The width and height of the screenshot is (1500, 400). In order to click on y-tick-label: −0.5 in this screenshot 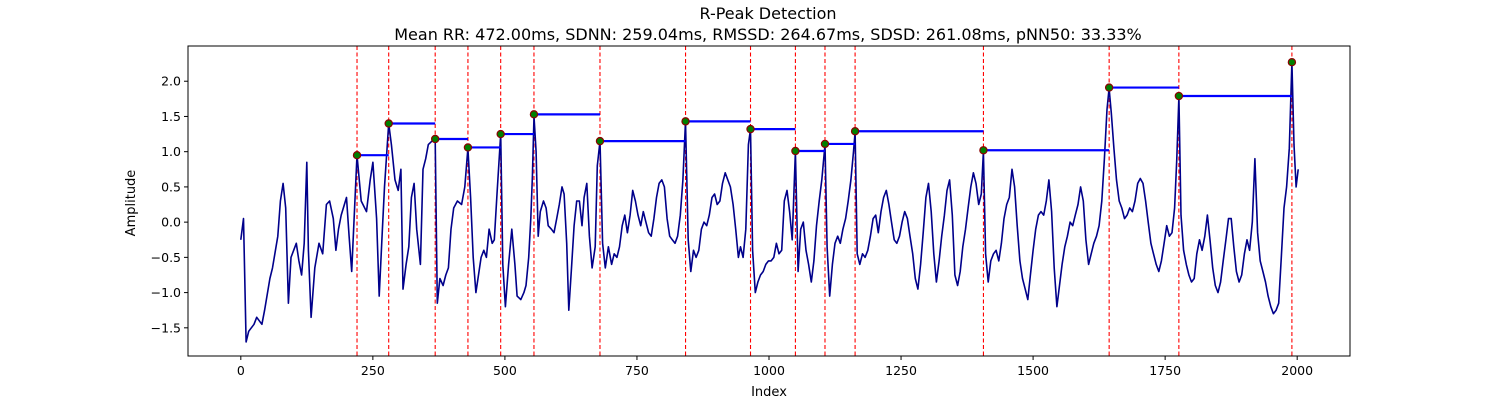, I will do `click(166, 257)`.